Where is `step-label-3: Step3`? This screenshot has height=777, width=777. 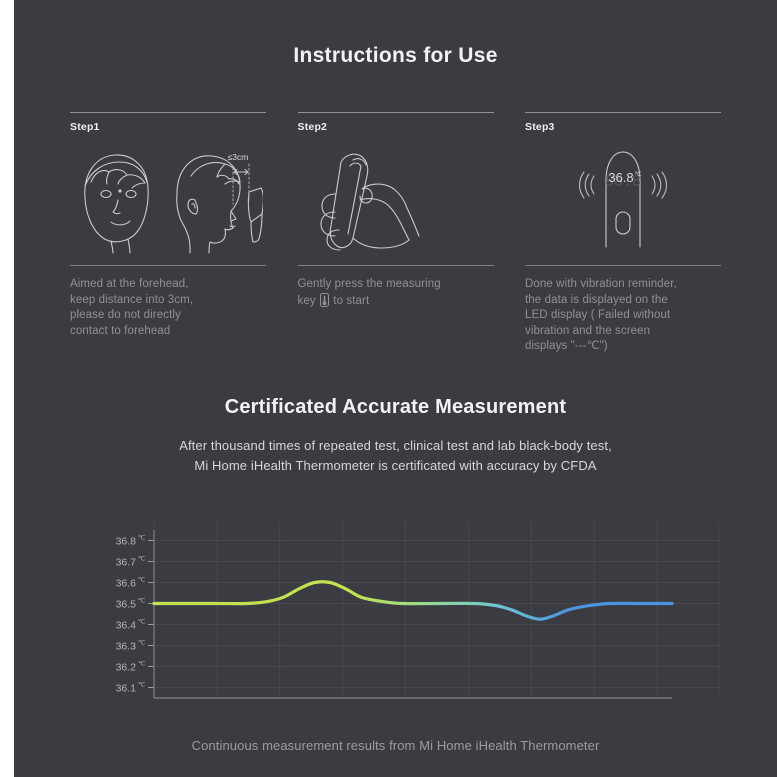
step-label-3: Step3 is located at coordinates (540, 127).